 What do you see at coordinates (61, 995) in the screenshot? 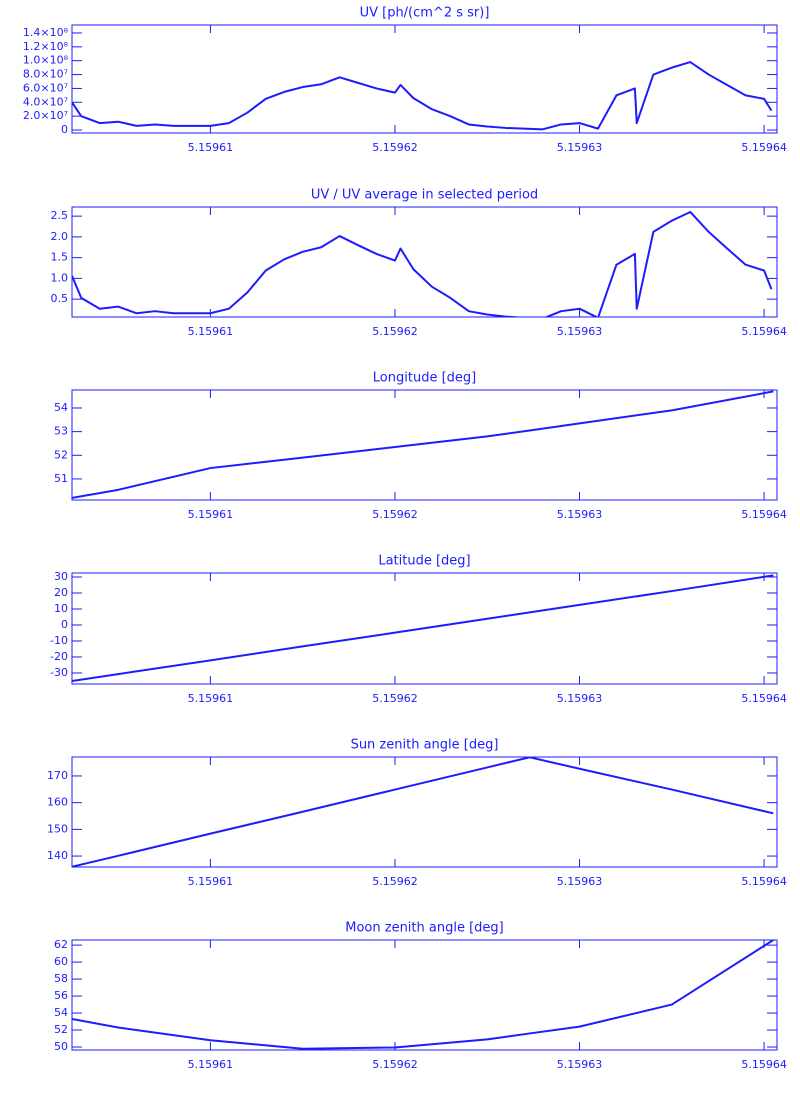
I see `y-tick-label: 56` at bounding box center [61, 995].